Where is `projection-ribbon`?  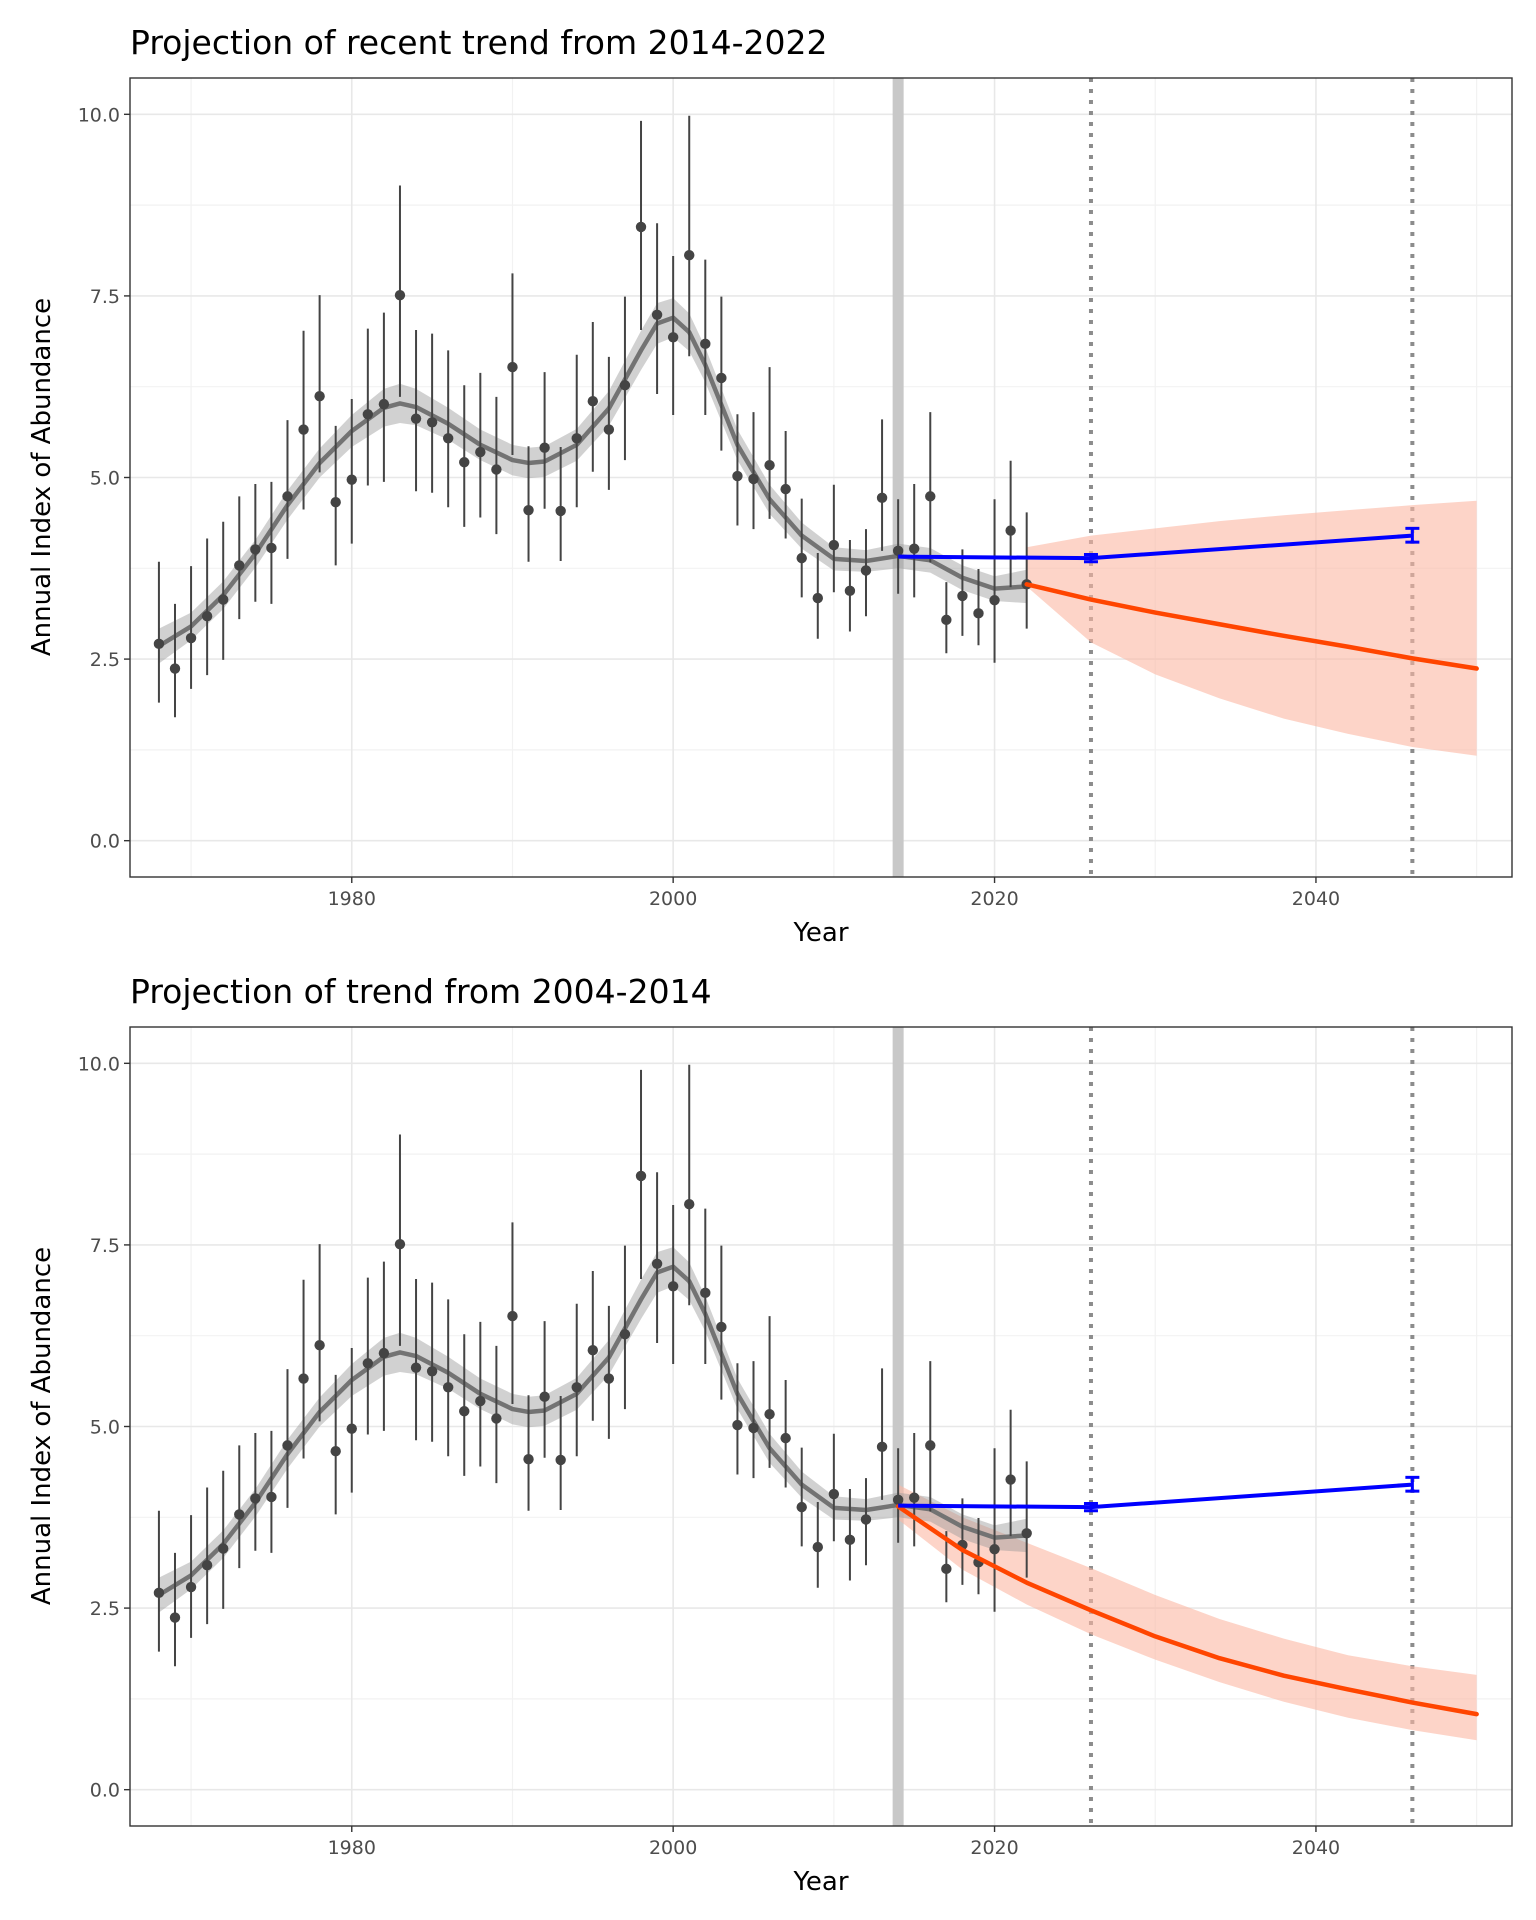
projection-ribbon is located at coordinates (1187, 1612).